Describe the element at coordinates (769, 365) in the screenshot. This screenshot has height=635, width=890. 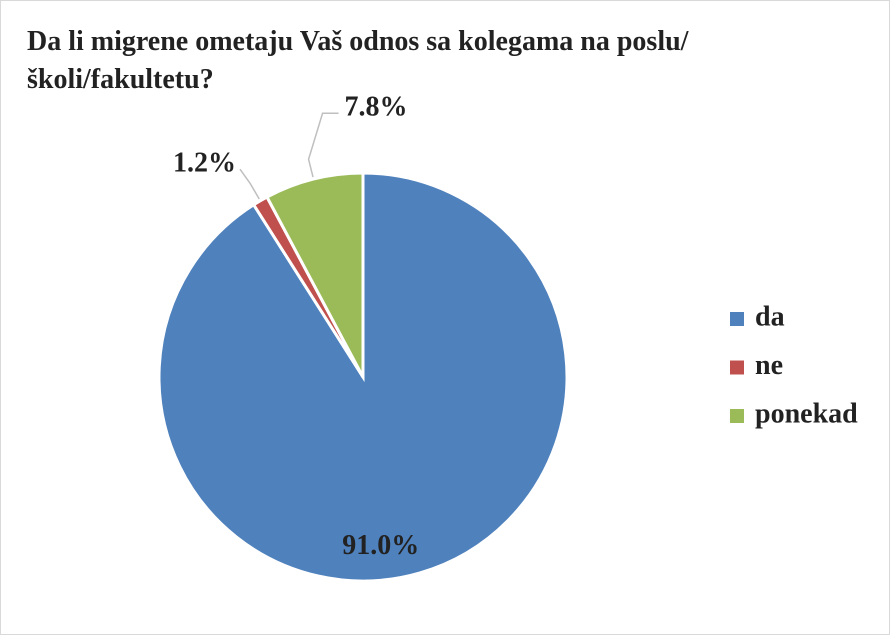
I see `legend-label: ne` at that location.